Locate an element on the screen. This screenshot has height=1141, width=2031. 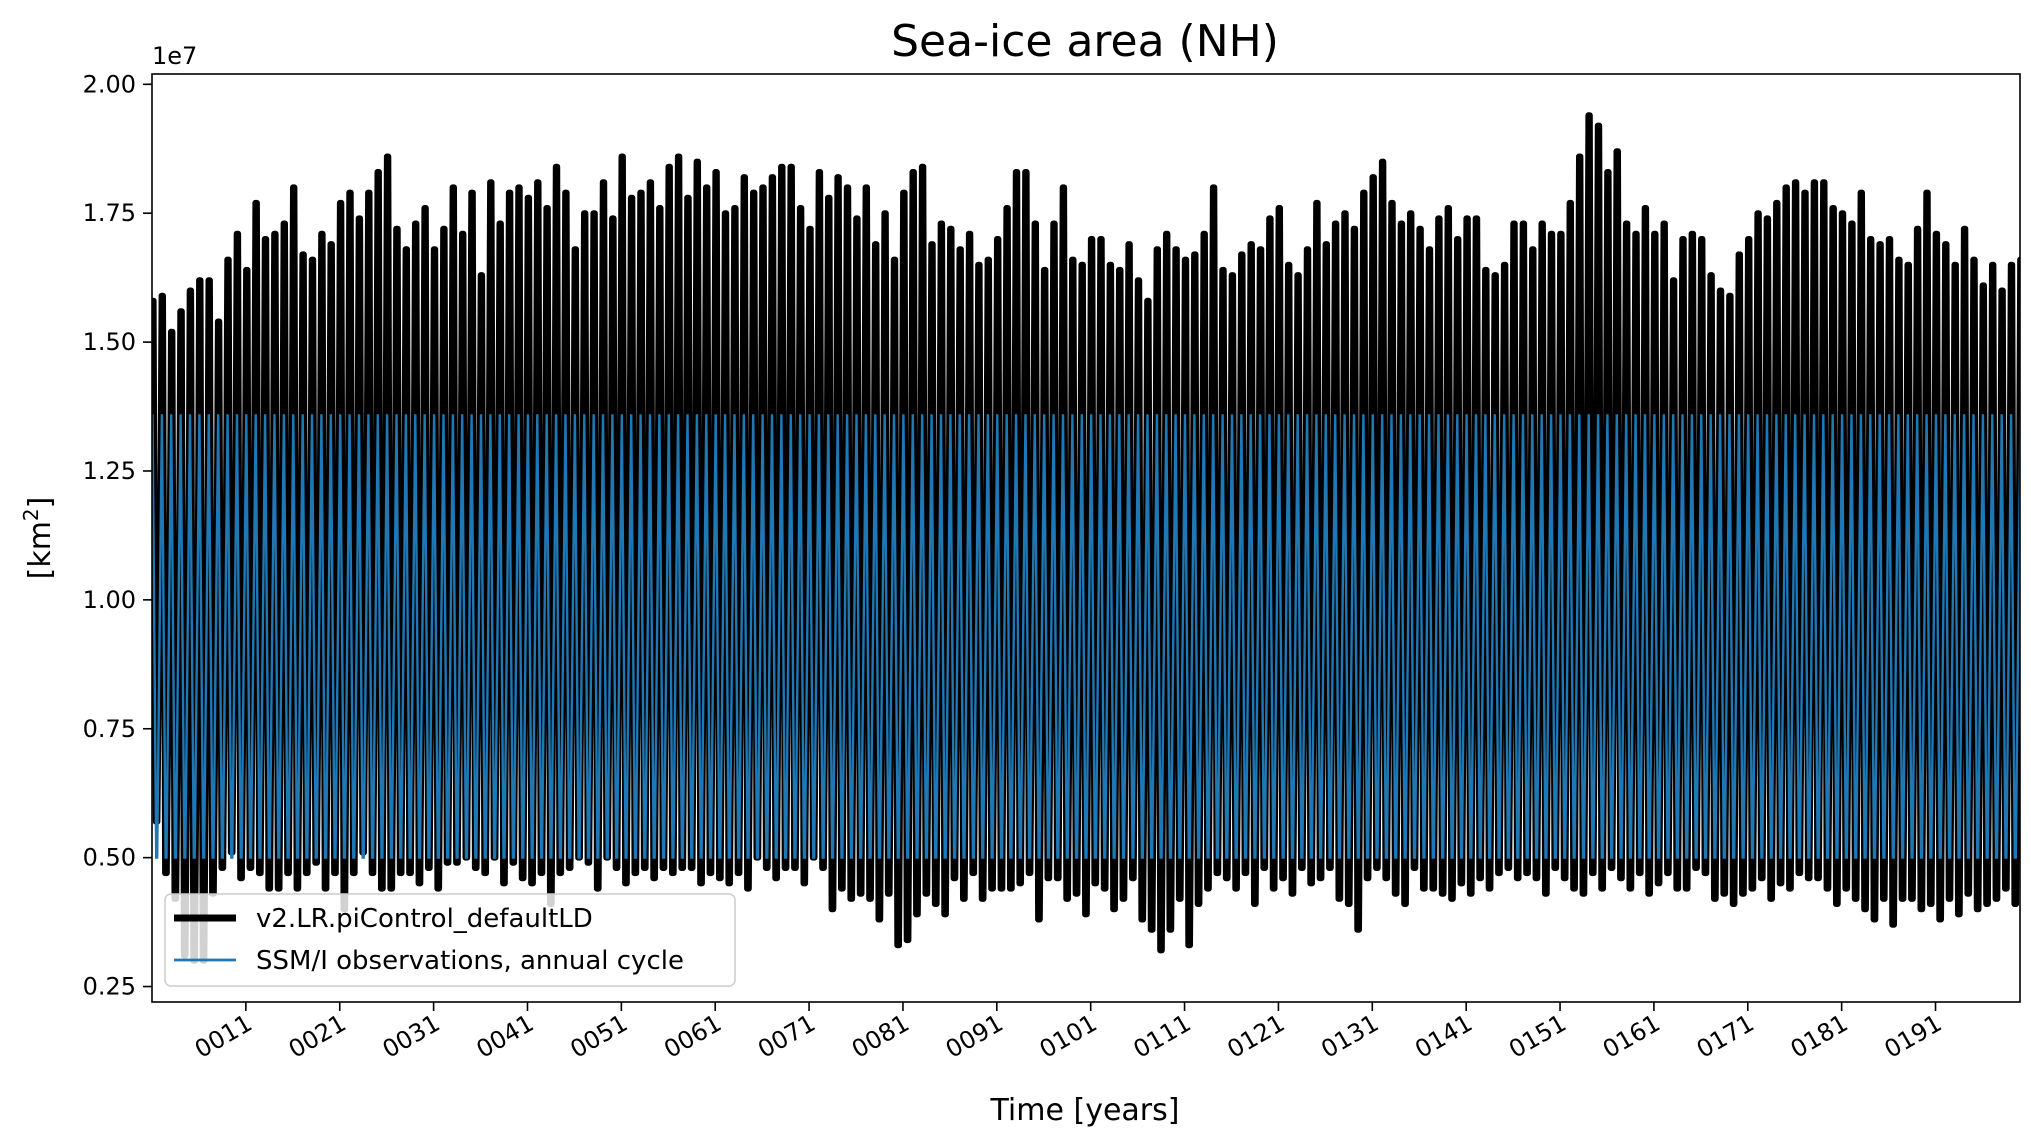
y-tick-label: 0.75 is located at coordinates (109, 729).